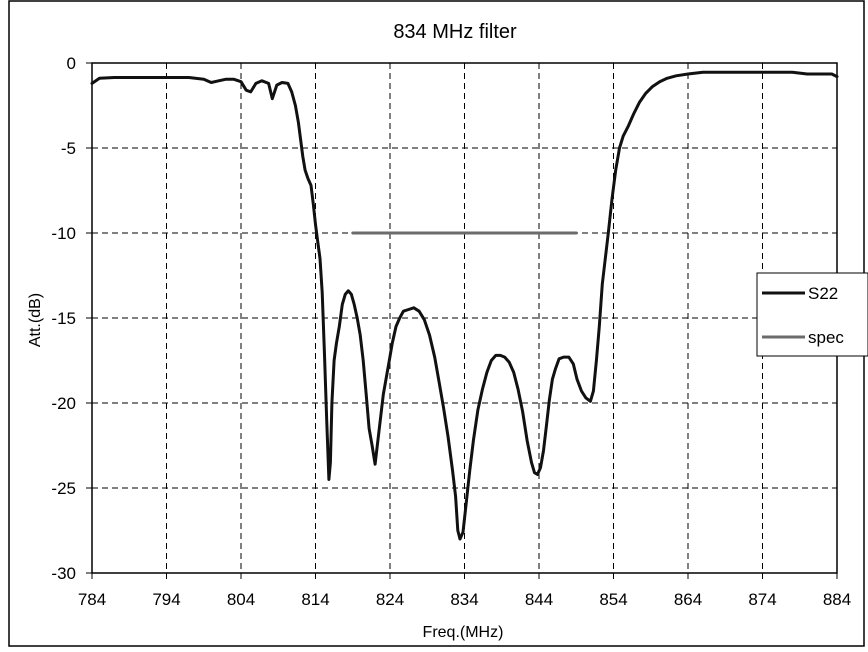 The image size is (868, 652). Describe the element at coordinates (823, 293) in the screenshot. I see `legend-label-s22: S22` at that location.